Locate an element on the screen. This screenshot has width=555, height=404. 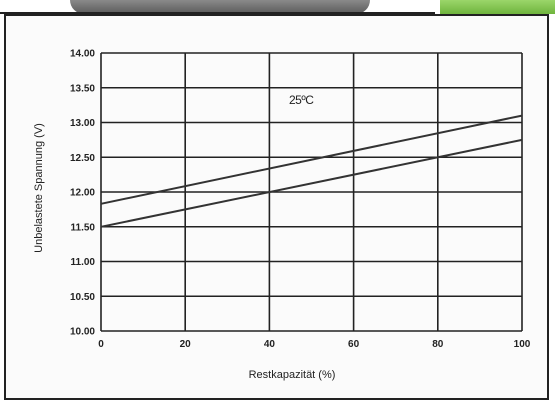
top-divider is located at coordinates (217, 13).